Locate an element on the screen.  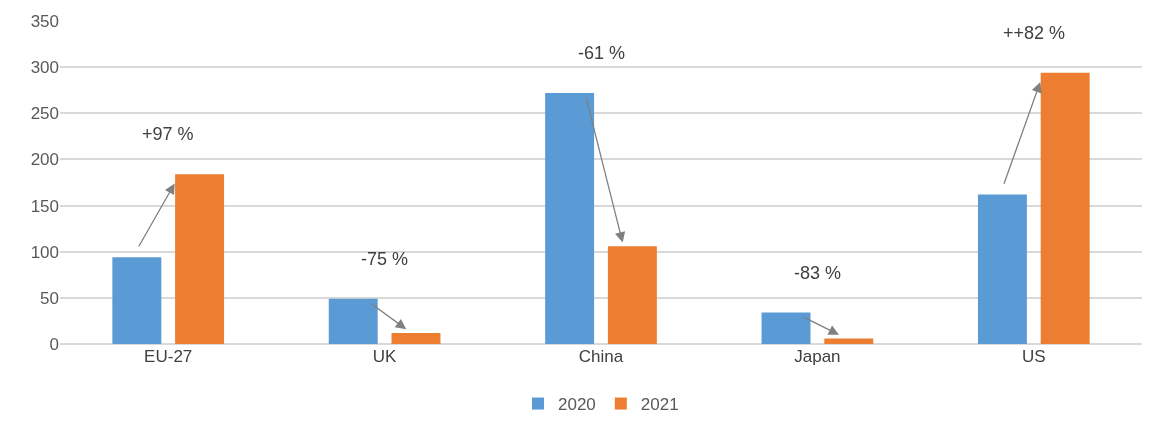
annotation: -83 % is located at coordinates (818, 273).